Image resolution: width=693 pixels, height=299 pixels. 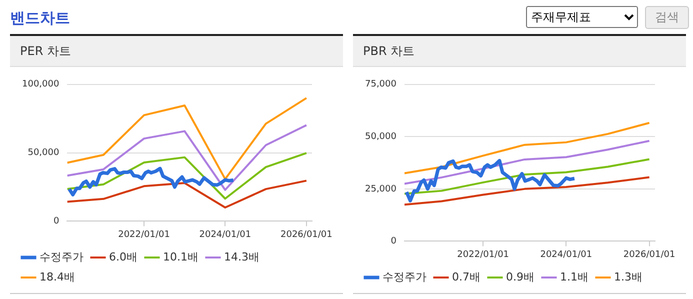 I want to click on chart-title: PER 차트, so click(x=176, y=51).